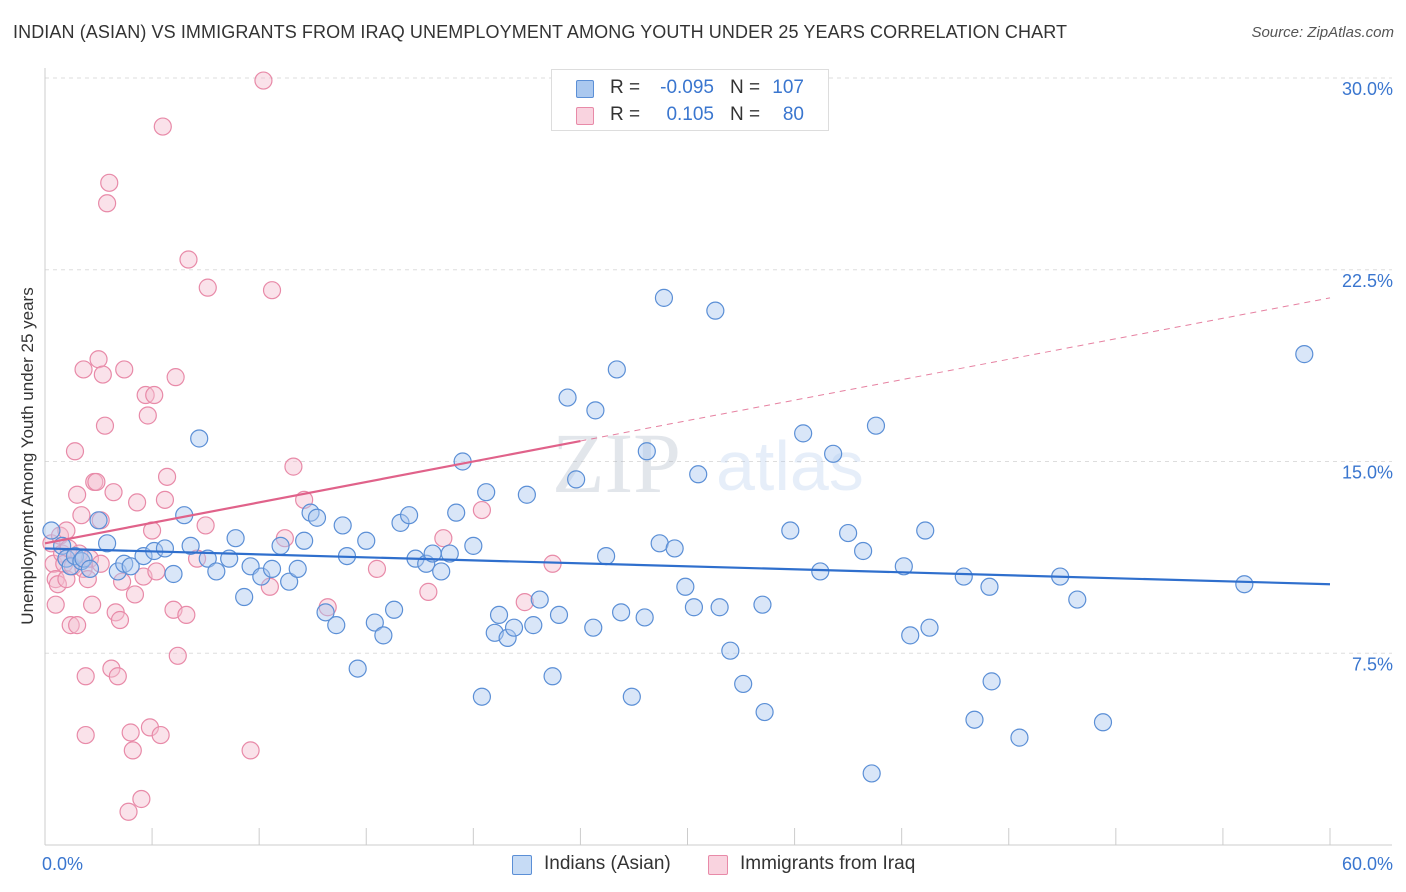 The image size is (1406, 892). Describe the element at coordinates (790, 466) in the screenshot. I see `watermark-atlas: atlas` at that location.